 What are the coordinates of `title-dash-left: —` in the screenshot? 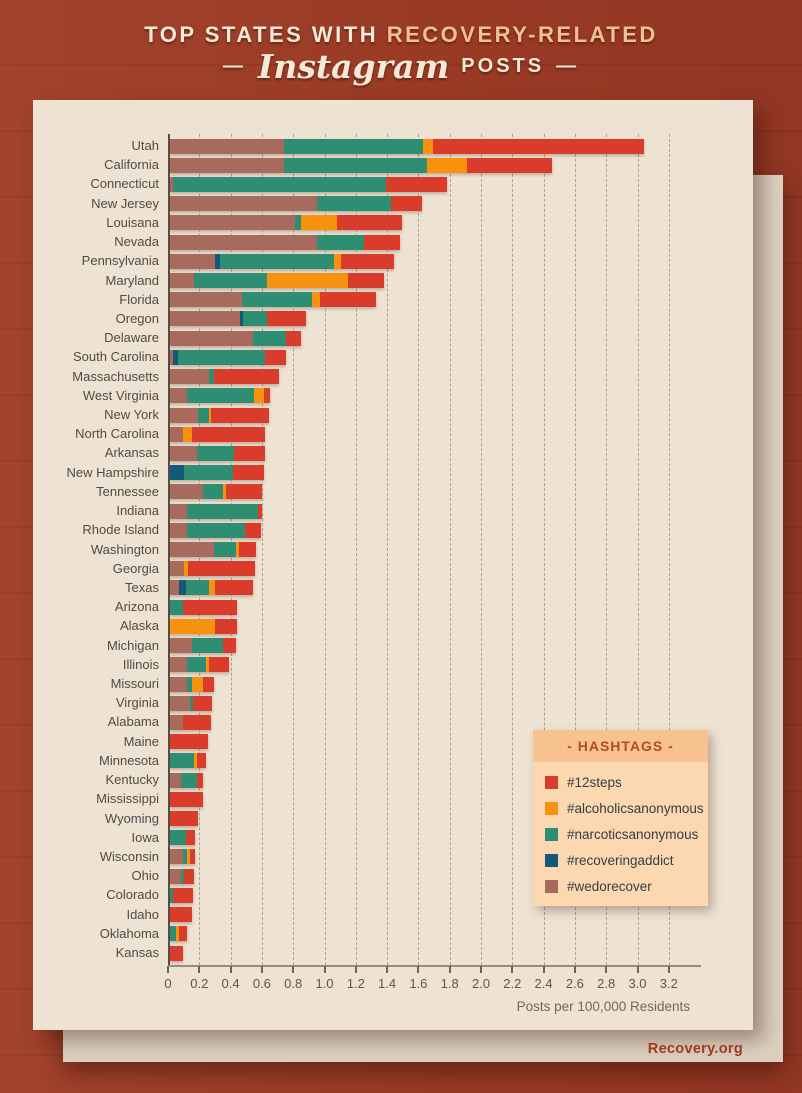 It's located at (234, 66).